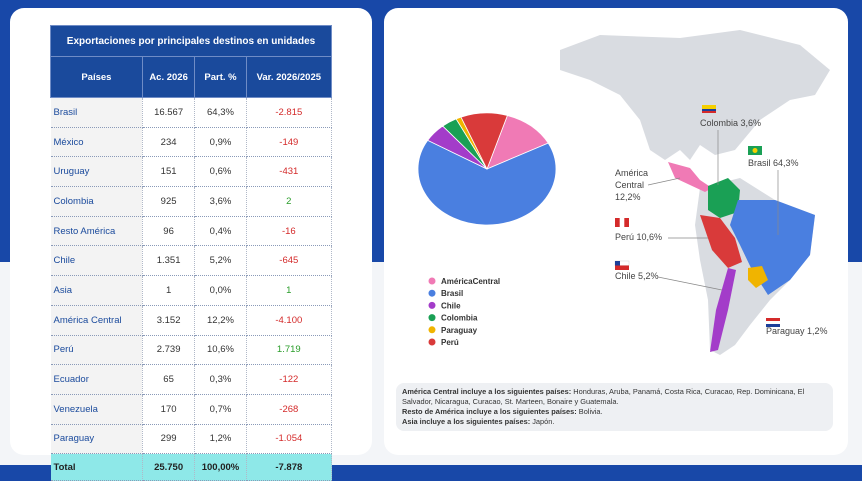  Describe the element at coordinates (289, 379) in the screenshot. I see `cell: -122` at that location.